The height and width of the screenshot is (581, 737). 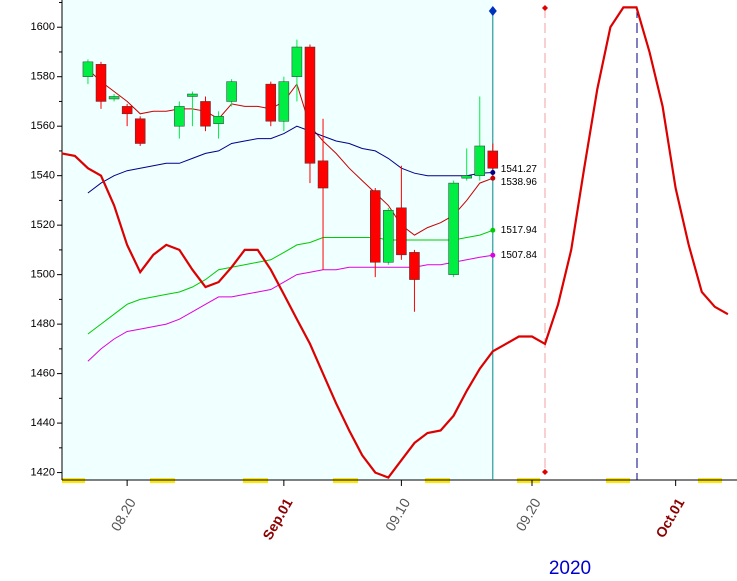 What do you see at coordinates (123, 514) in the screenshot?
I see `x-tick-label: 08.20` at bounding box center [123, 514].